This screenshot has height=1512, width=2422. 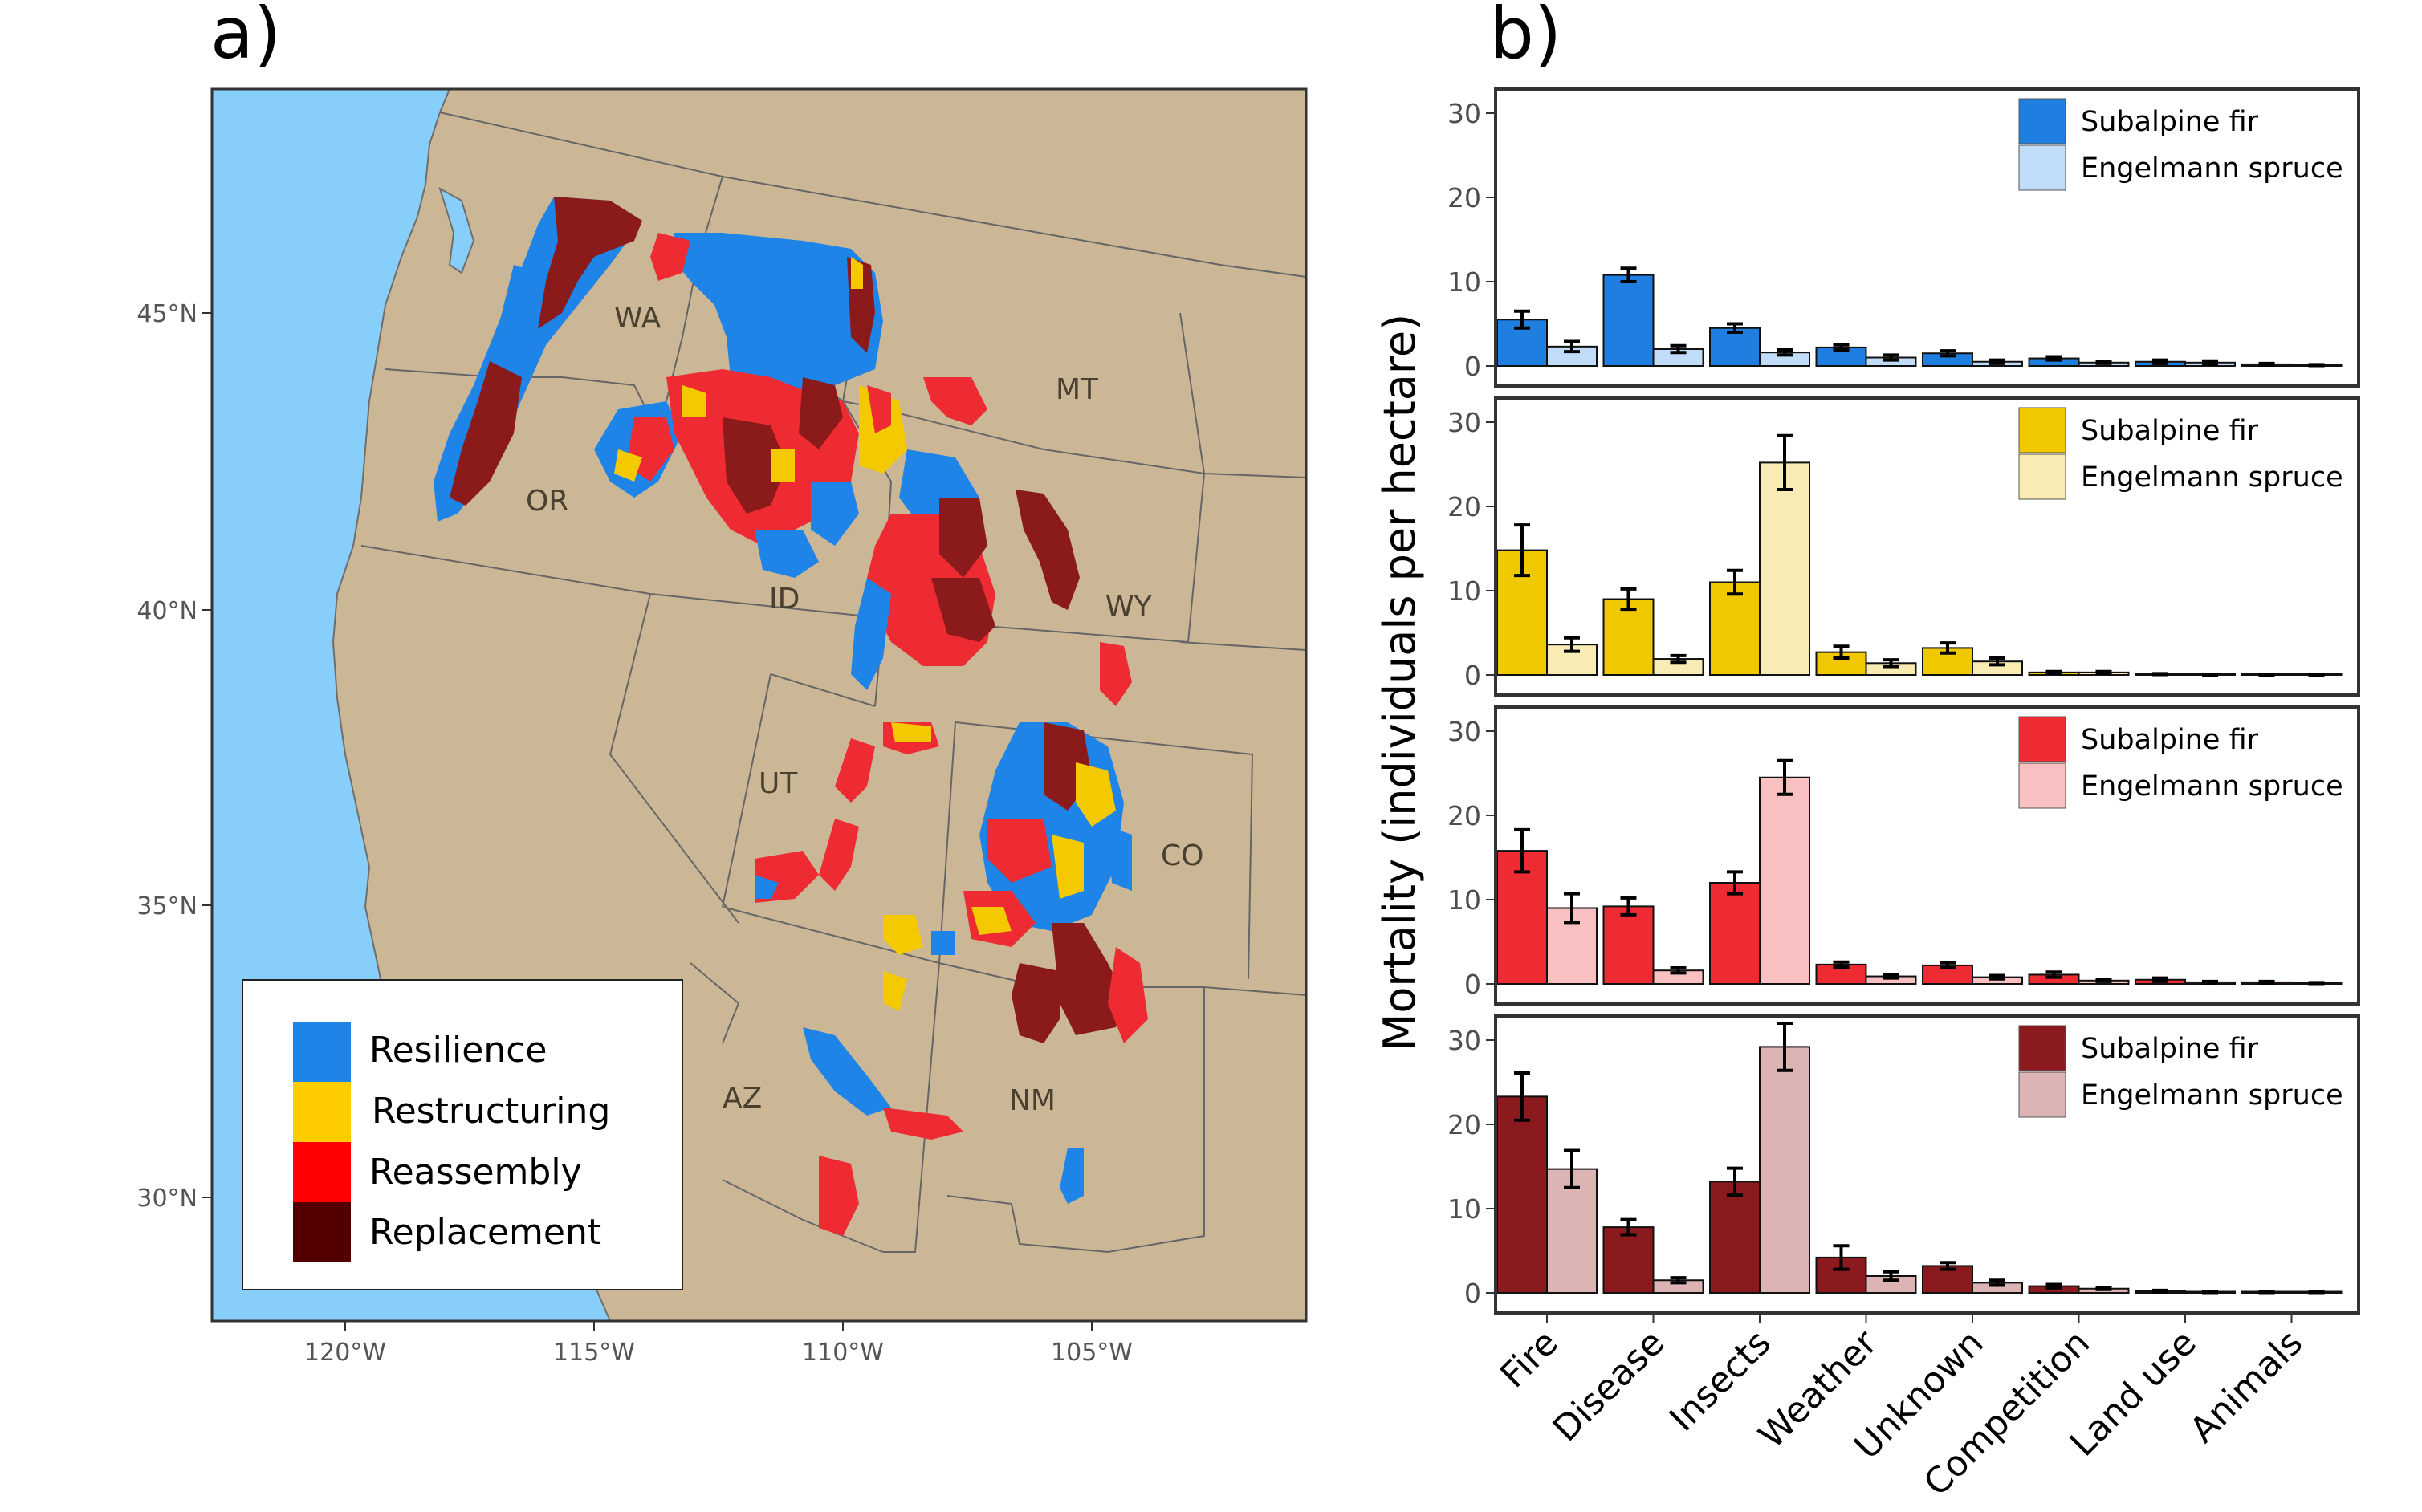 I want to click on panel-b-label: b), so click(x=1525, y=37).